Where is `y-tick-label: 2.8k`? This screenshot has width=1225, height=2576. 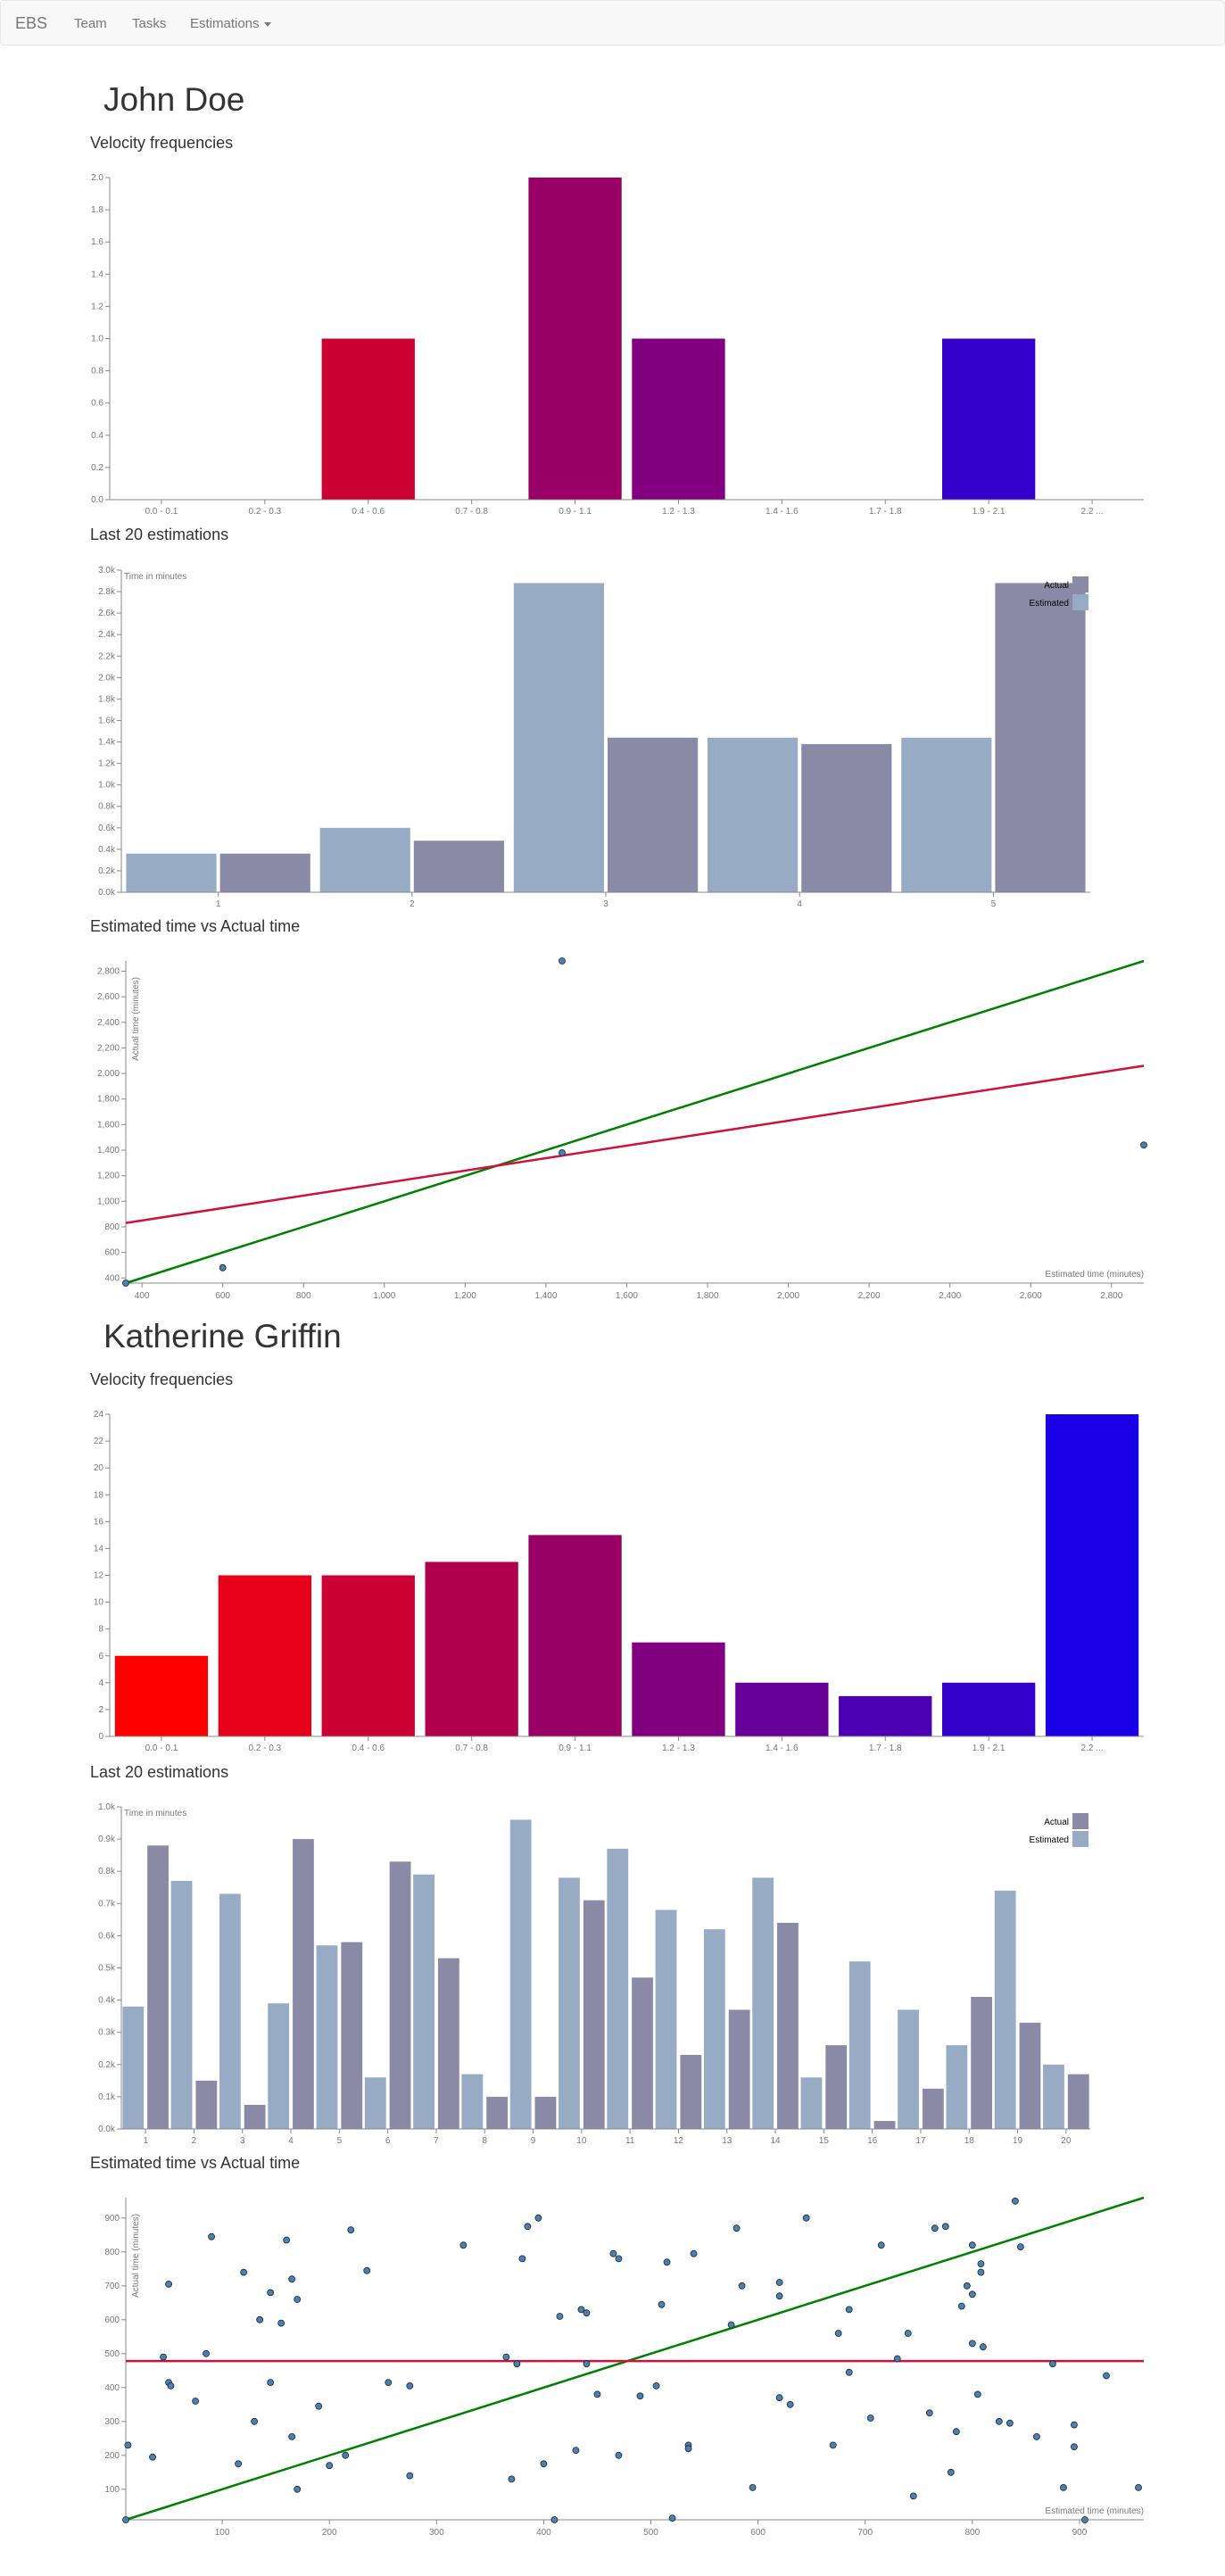 y-tick-label: 2.8k is located at coordinates (107, 592).